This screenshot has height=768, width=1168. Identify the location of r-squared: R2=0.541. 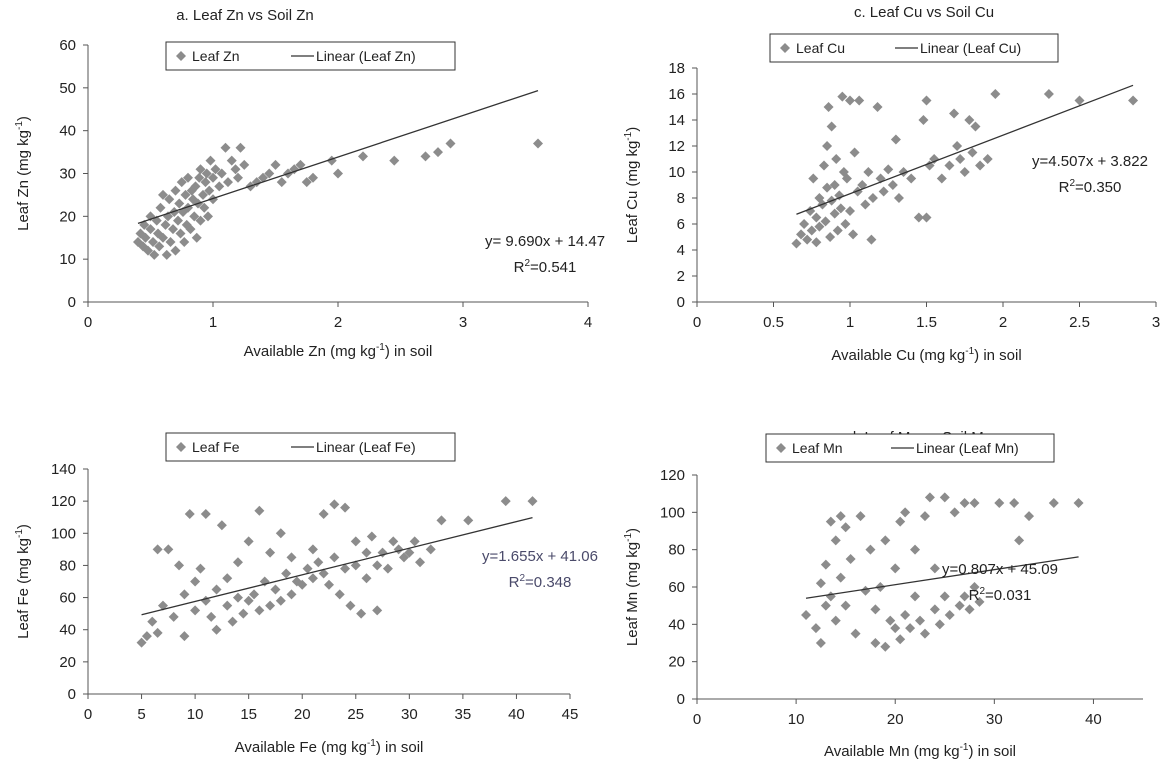
(545, 267).